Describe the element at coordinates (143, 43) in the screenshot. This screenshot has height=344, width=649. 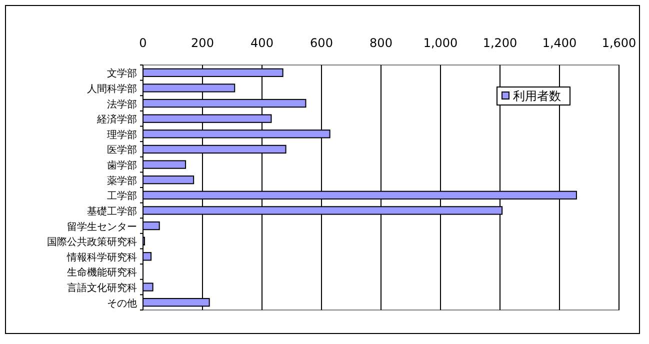
I see `x-tick-label: 0` at that location.